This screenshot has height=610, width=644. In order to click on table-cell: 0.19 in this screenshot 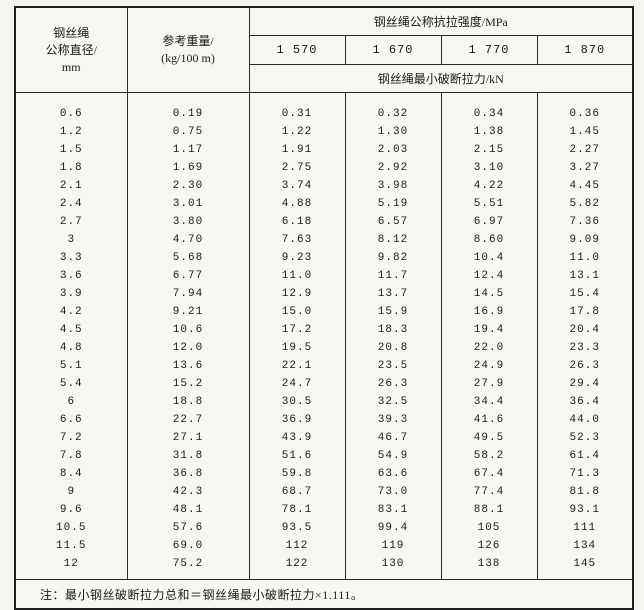, I will do `click(188, 107)`.